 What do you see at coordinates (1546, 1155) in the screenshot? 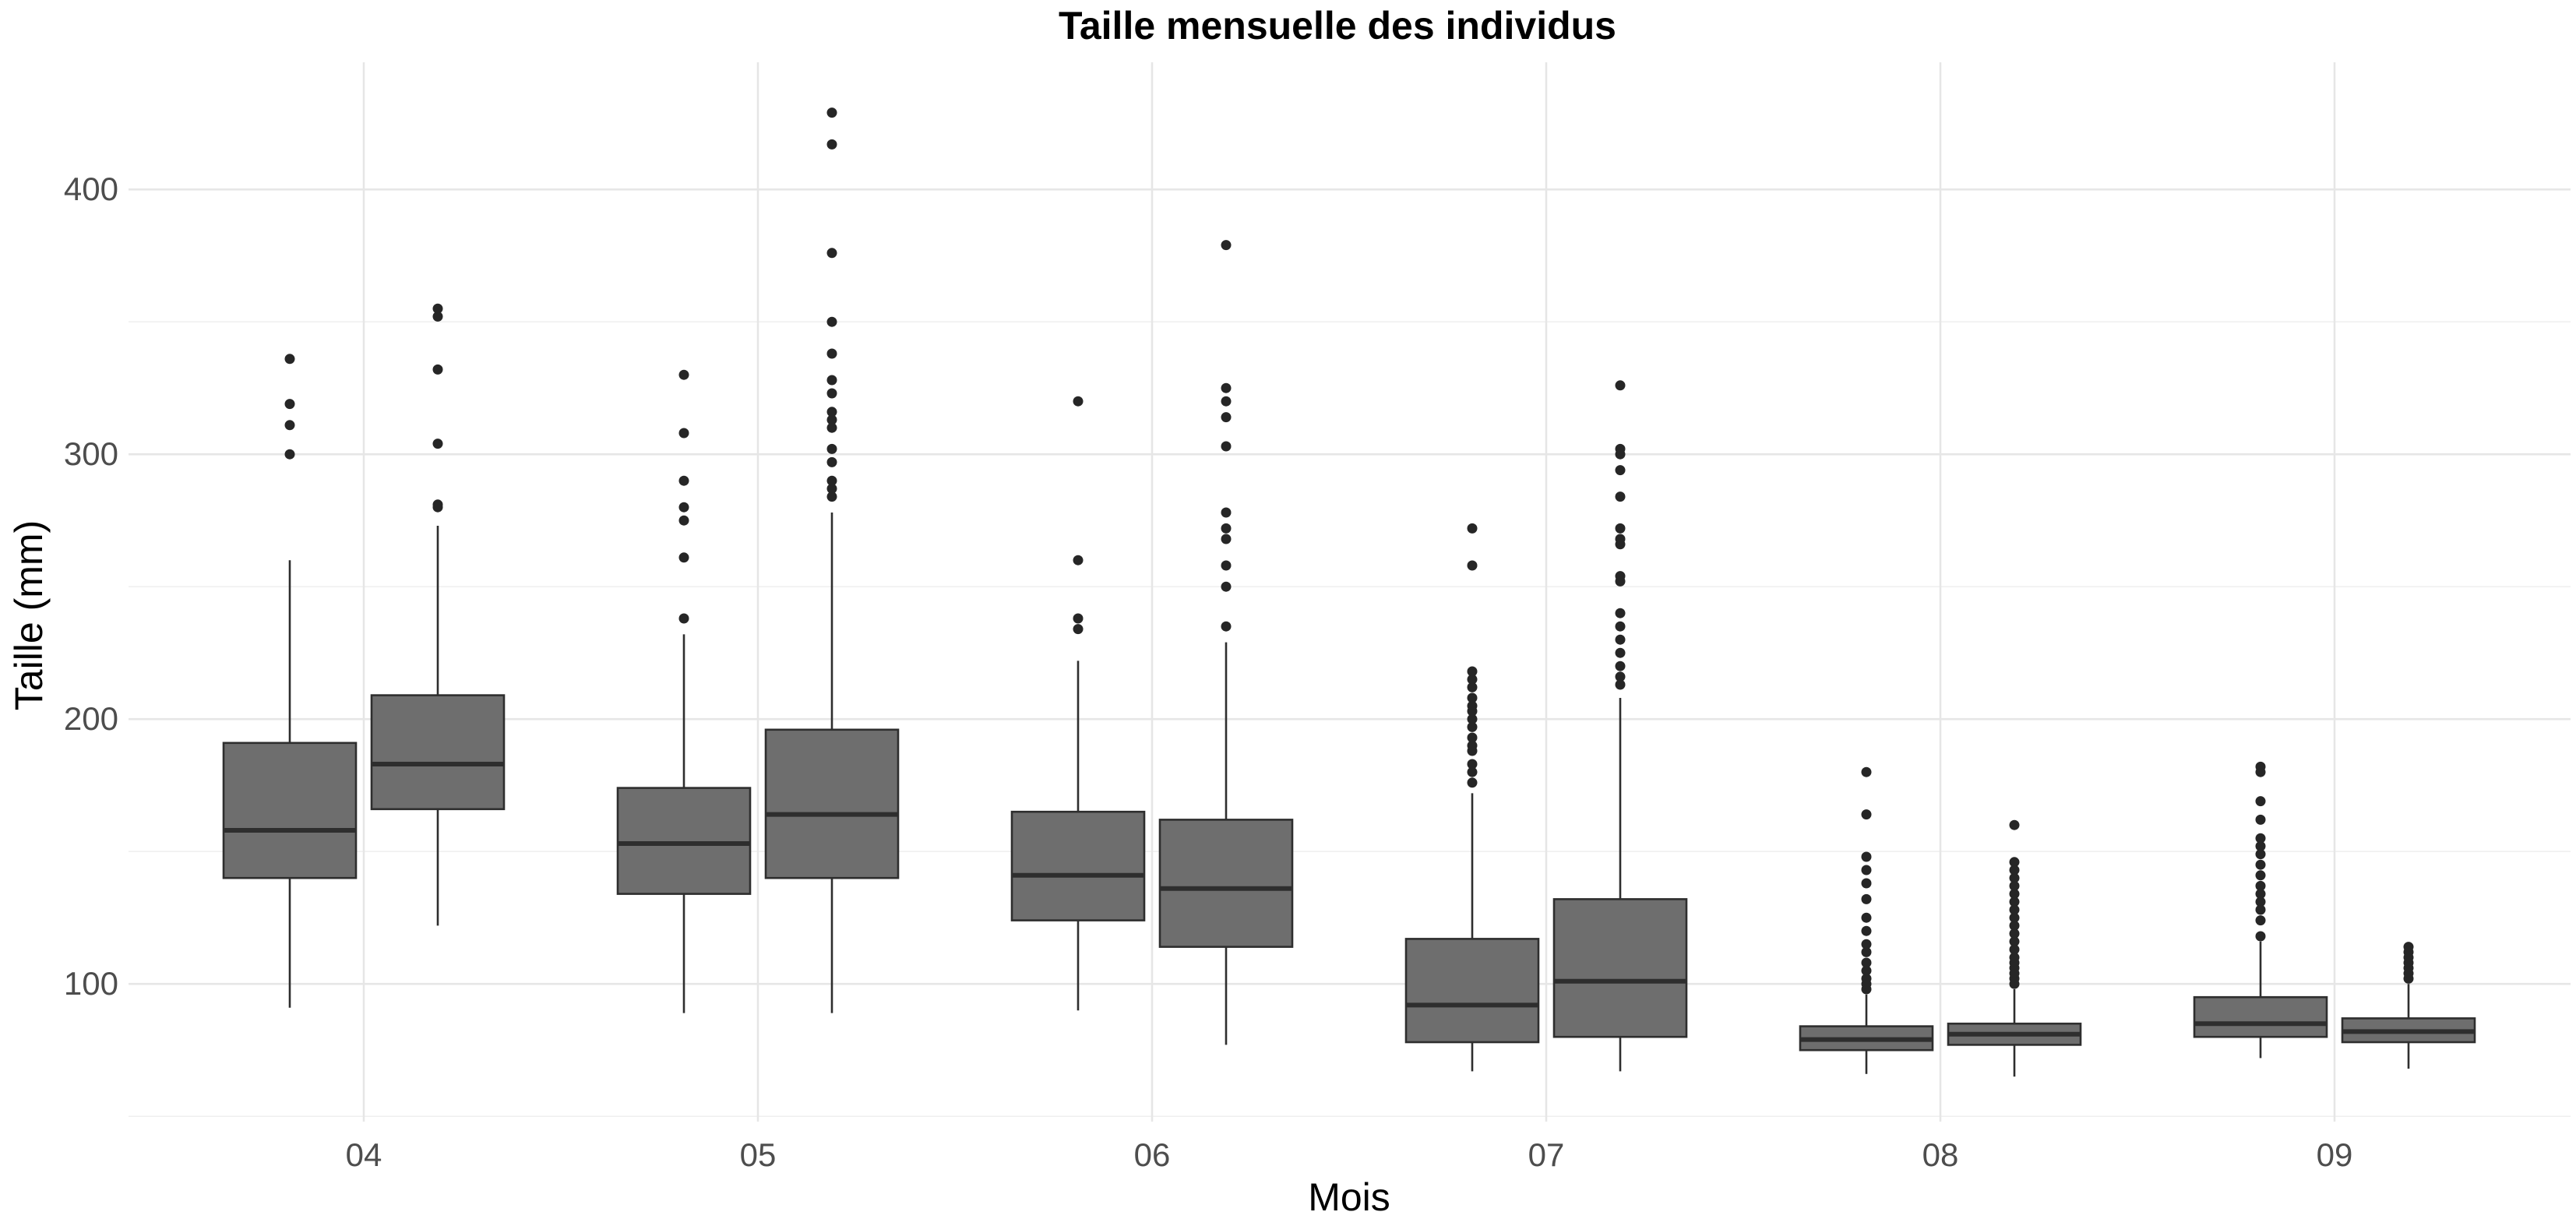
I see `x-tick-label: 07` at bounding box center [1546, 1155].